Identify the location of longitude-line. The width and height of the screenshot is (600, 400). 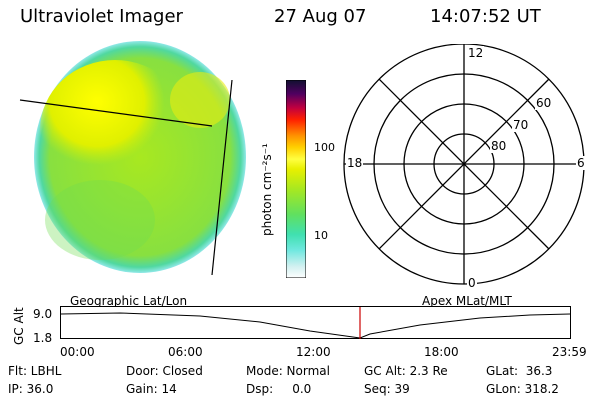
(222, 177).